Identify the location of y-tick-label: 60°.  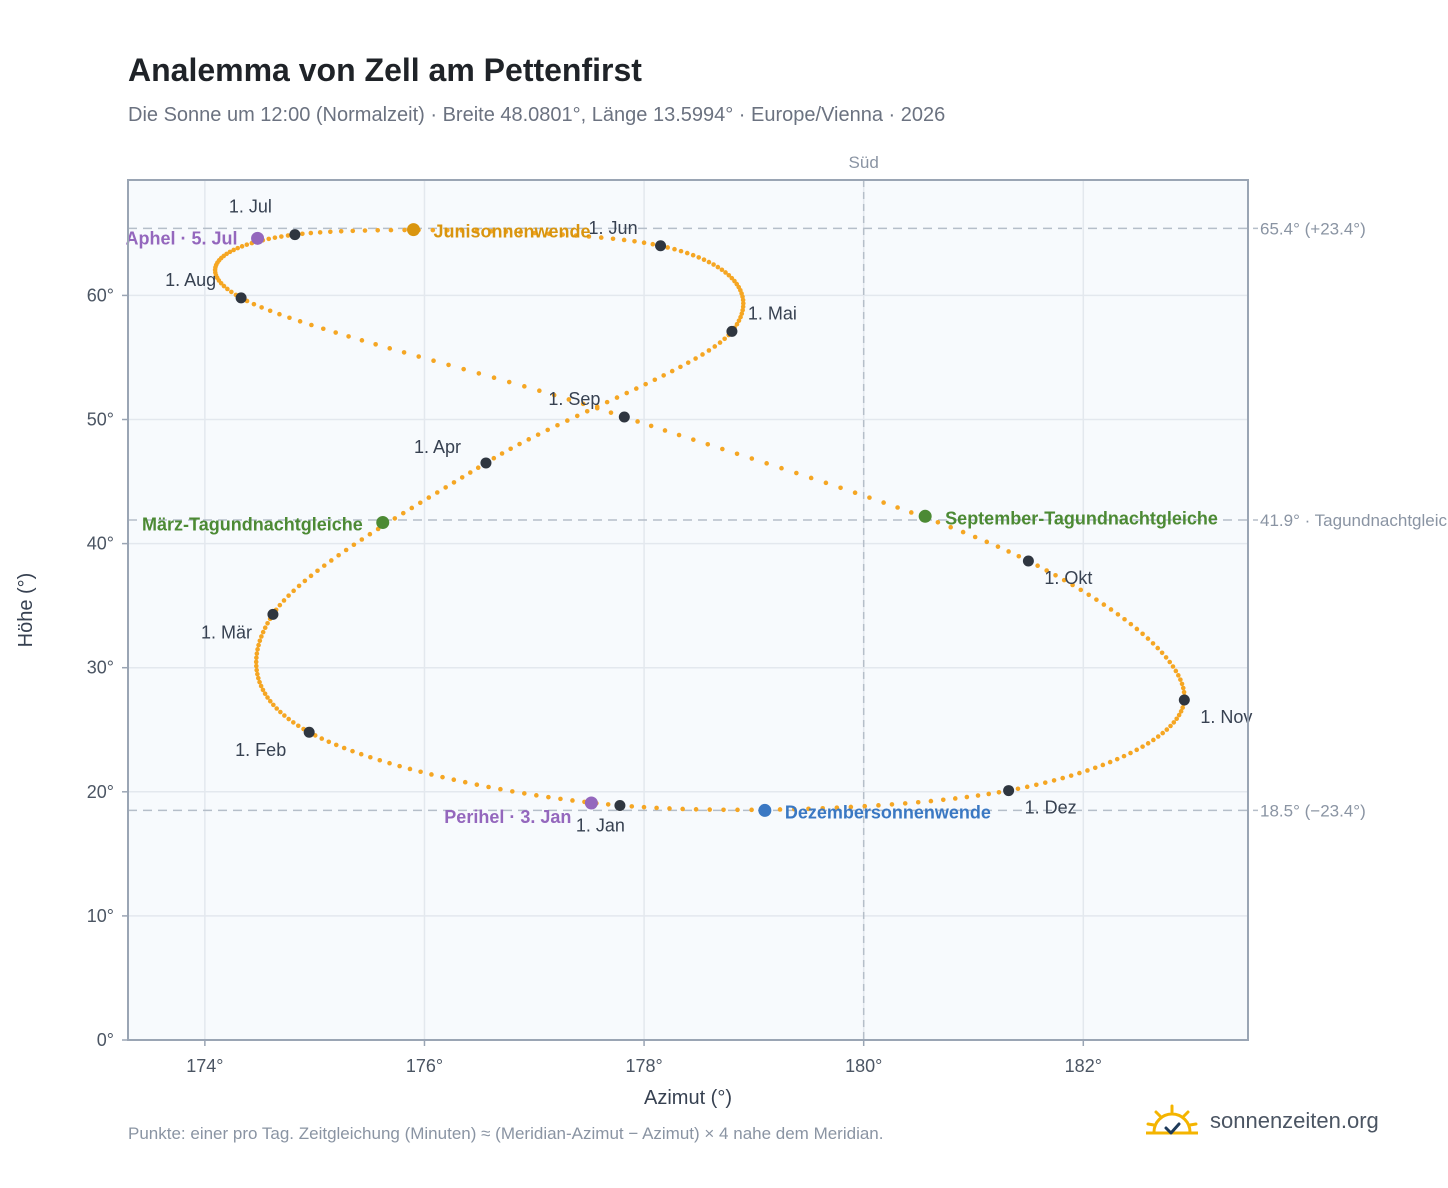
(100, 295).